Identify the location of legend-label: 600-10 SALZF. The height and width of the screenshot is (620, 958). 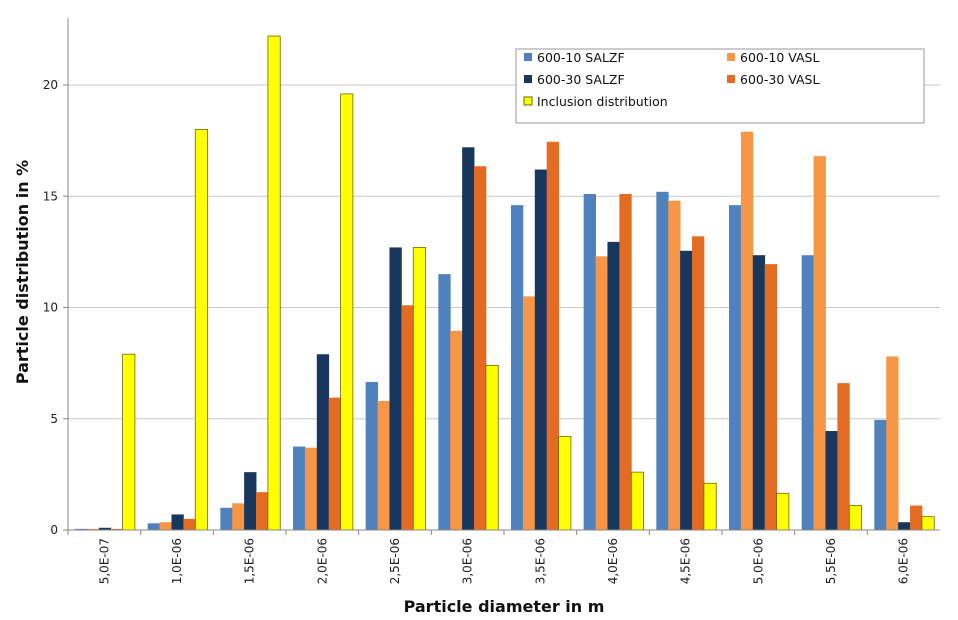
(581, 57).